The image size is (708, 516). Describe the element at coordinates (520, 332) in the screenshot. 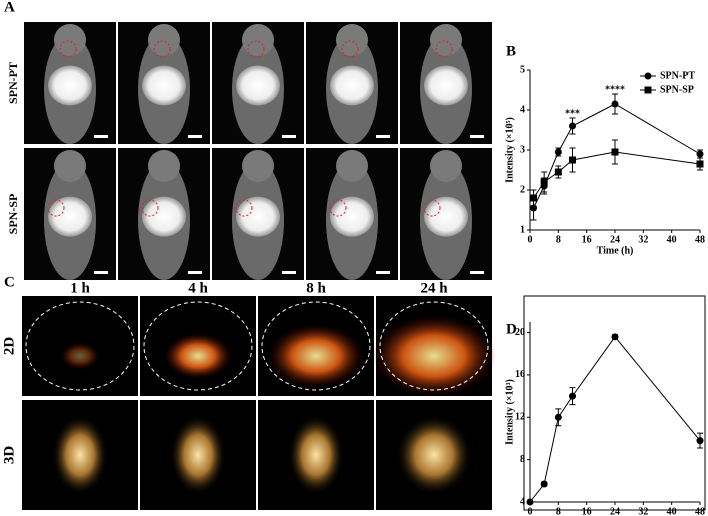

I see `y-tick-label: 20` at that location.